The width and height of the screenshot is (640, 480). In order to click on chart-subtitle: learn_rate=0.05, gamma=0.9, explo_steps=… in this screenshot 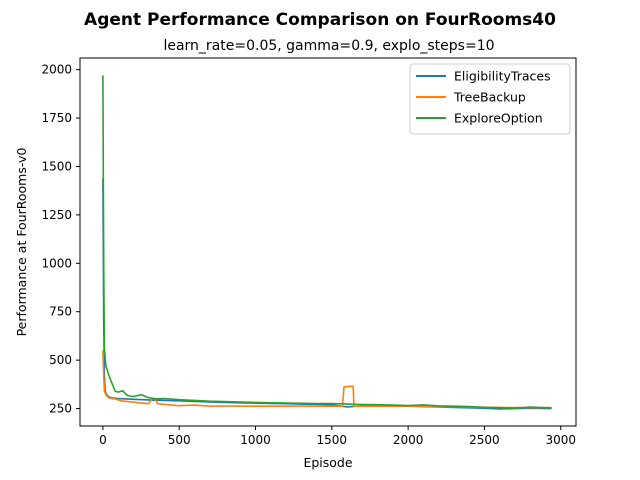, I will do `click(328, 46)`.